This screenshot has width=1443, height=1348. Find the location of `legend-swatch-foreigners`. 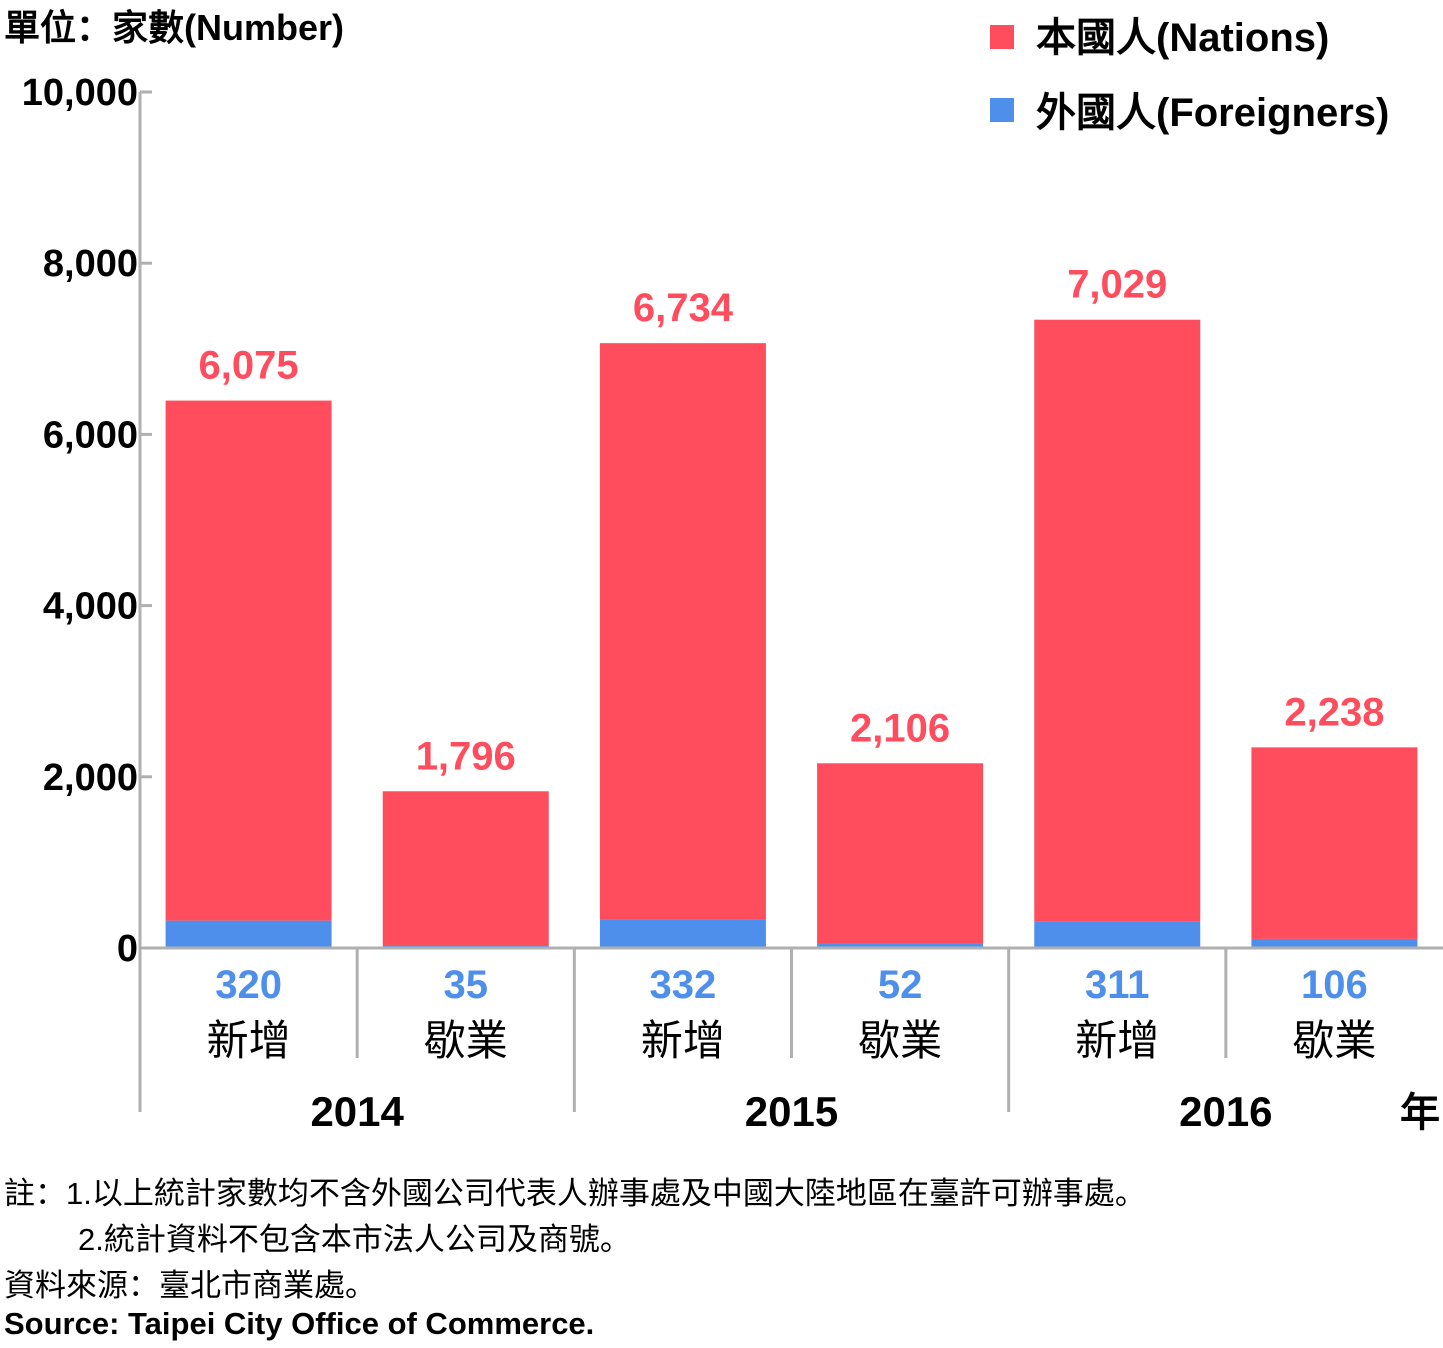

legend-swatch-foreigners is located at coordinates (1002, 110).